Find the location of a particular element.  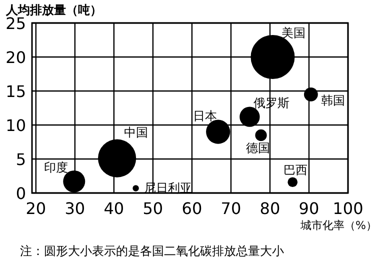

x-tick-label: 80 is located at coordinates (270, 208).